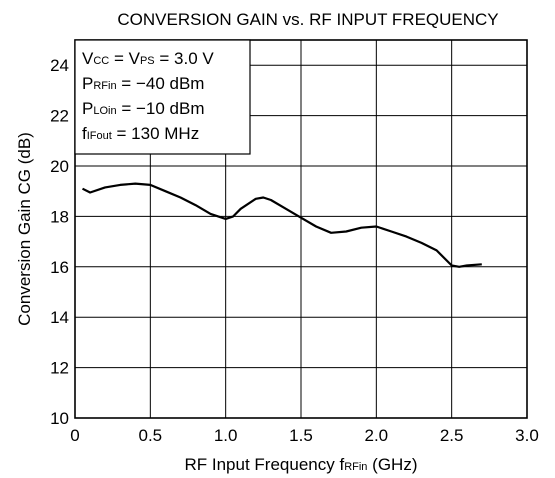 Image resolution: width=555 pixels, height=478 pixels. What do you see at coordinates (59, 317) in the screenshot?
I see `y-tick-label: 14` at bounding box center [59, 317].